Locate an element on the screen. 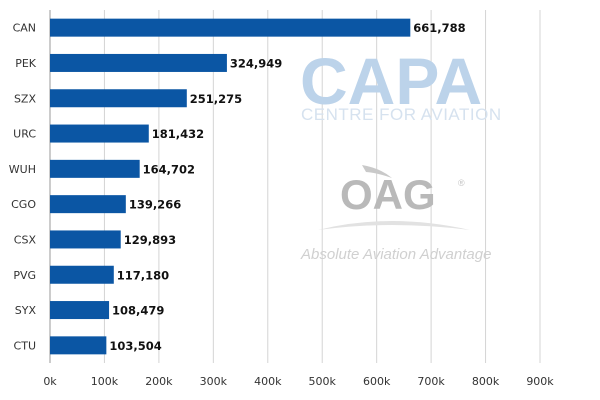 This screenshot has height=400, width=600. oag-tagline: Absolute Aviation Advantage is located at coordinates (395, 254).